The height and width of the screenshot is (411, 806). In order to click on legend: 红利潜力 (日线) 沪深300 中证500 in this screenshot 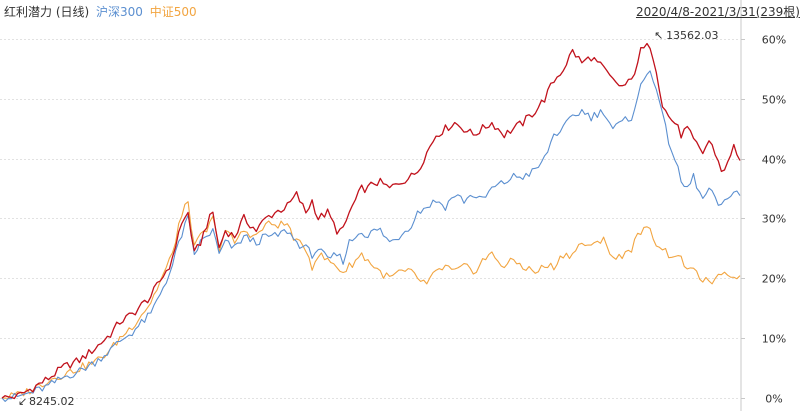, I will do `click(102, 11)`.